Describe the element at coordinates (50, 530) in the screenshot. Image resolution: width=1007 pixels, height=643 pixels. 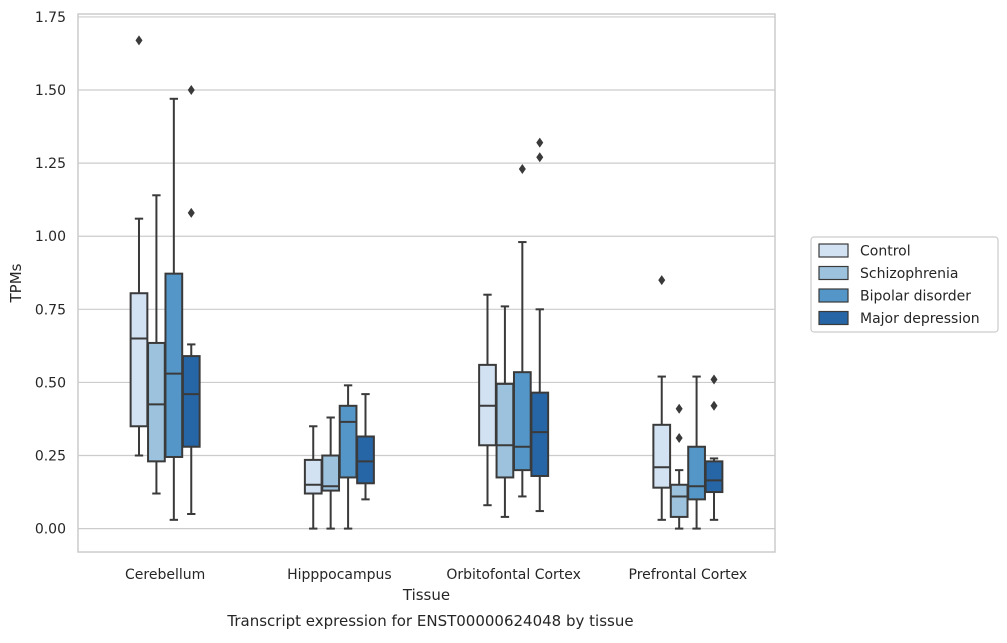
I see `y-tick-label: 0.00` at that location.